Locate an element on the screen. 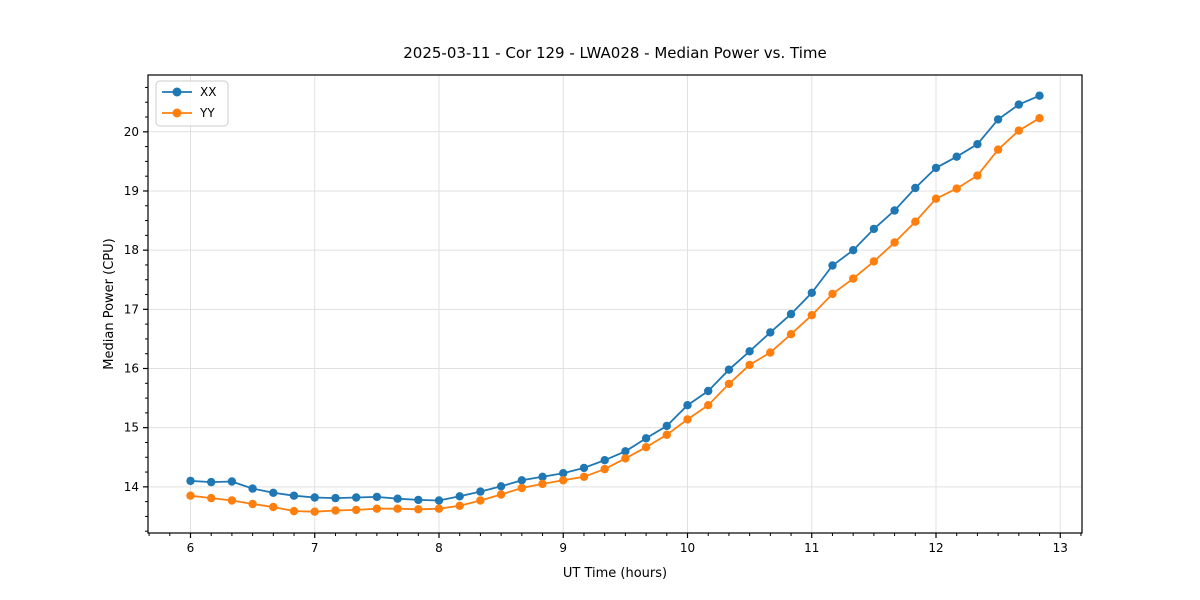 The image size is (1200, 600). legend-label: YY is located at coordinates (207, 113).